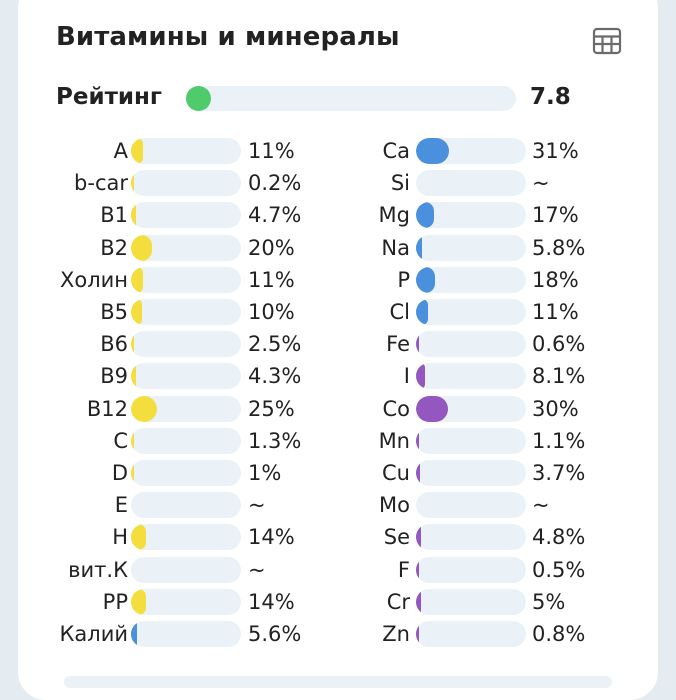 This screenshot has height=700, width=676. I want to click on minerals-value: 8.1%, so click(559, 376).